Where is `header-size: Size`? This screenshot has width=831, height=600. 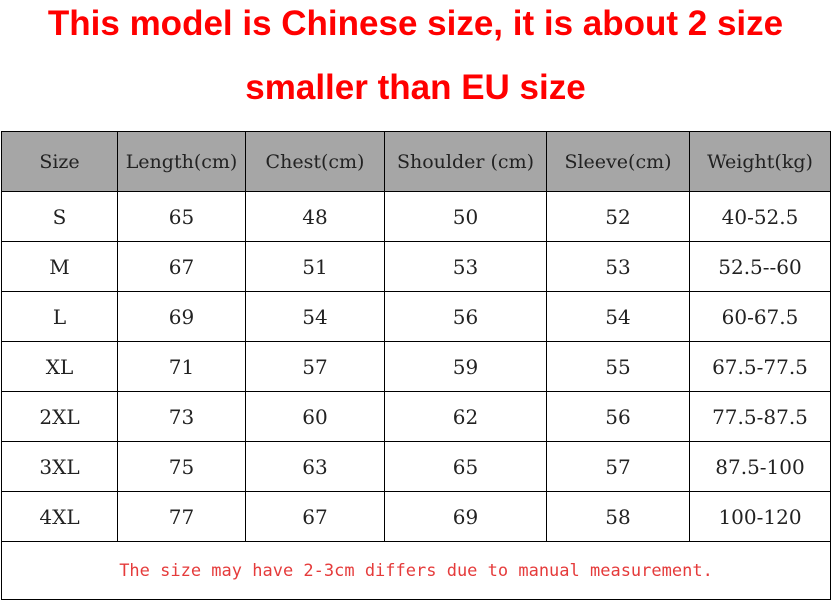
header-size: Size is located at coordinates (59, 161).